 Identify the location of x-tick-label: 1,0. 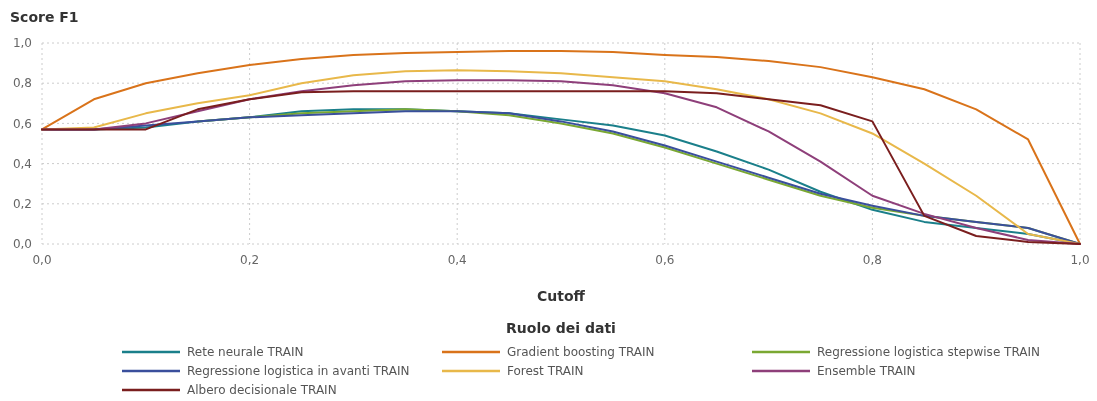
(1080, 260).